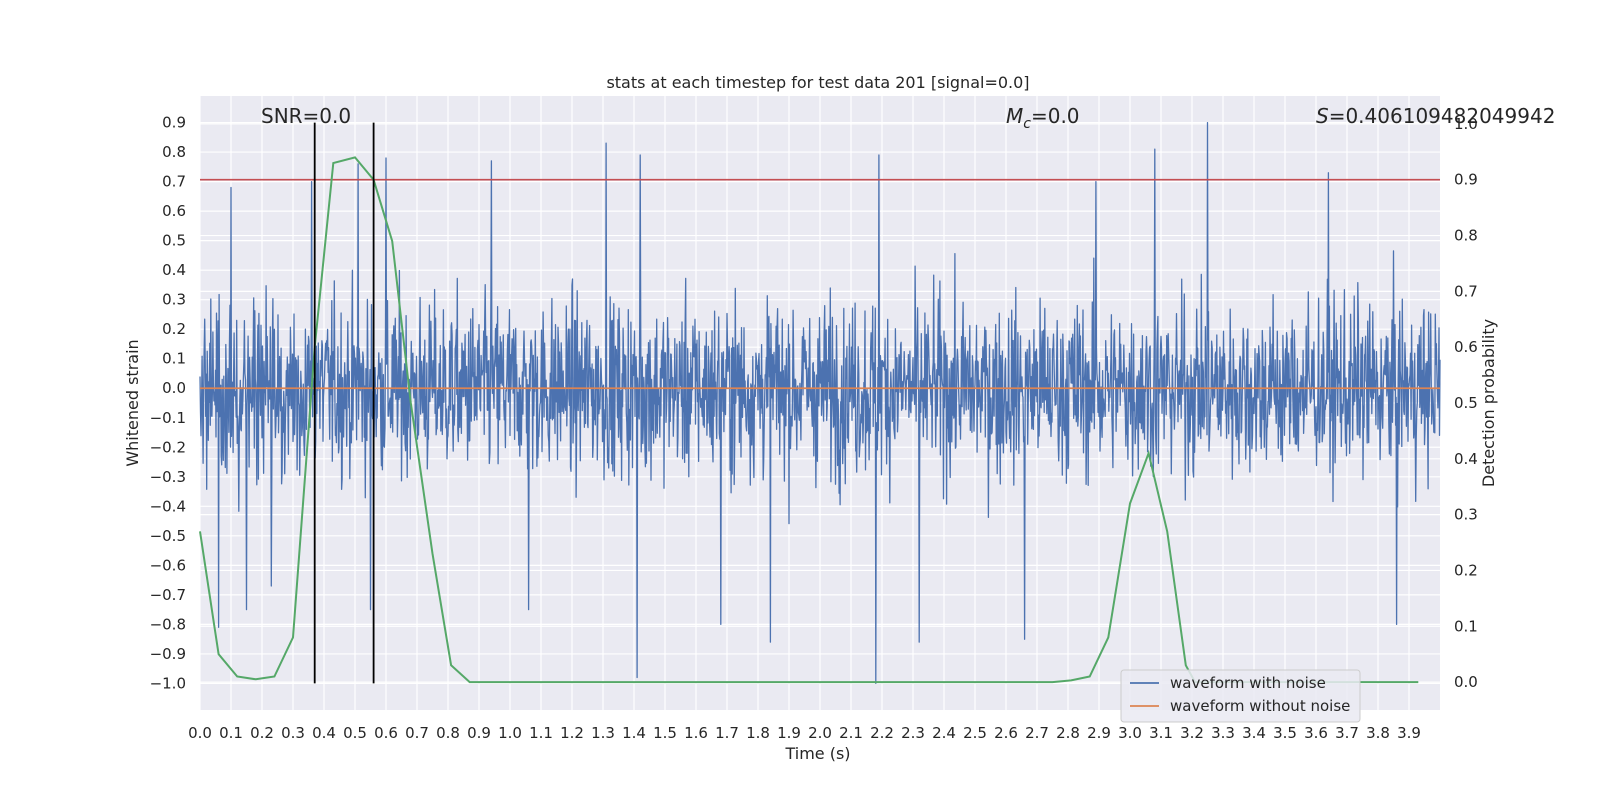 Image resolution: width=1600 pixels, height=800 pixels. I want to click on x-tick-label: 2.7, so click(1037, 733).